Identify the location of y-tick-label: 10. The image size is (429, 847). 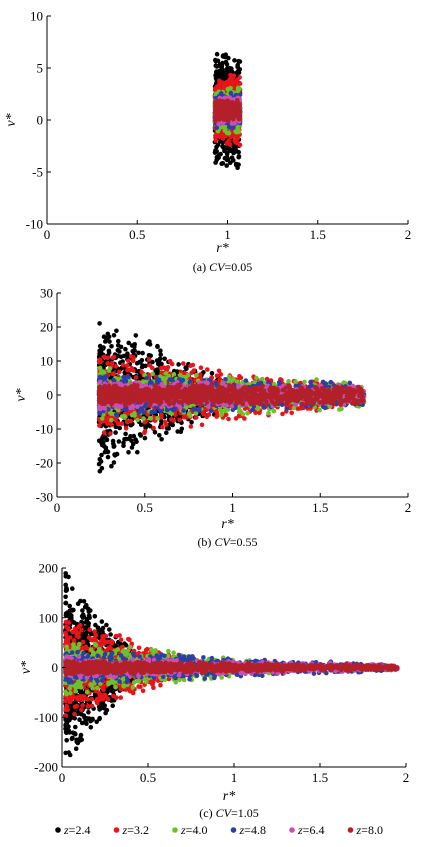
(36, 16).